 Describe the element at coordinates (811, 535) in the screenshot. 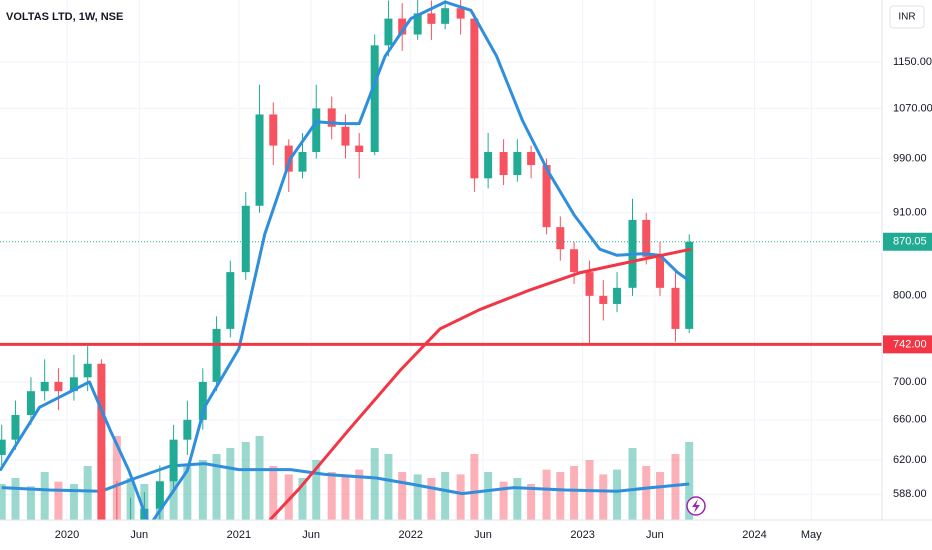

I see `x-tick-label: May` at that location.